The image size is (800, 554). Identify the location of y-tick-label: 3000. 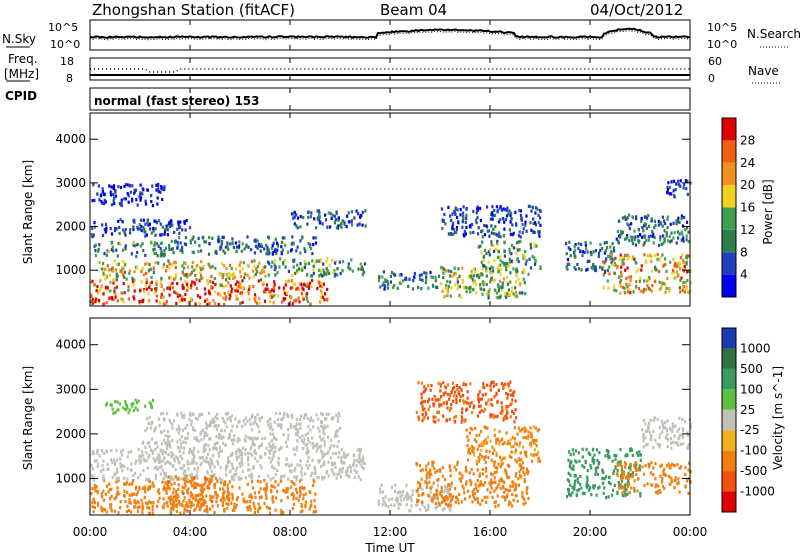
(70, 389).